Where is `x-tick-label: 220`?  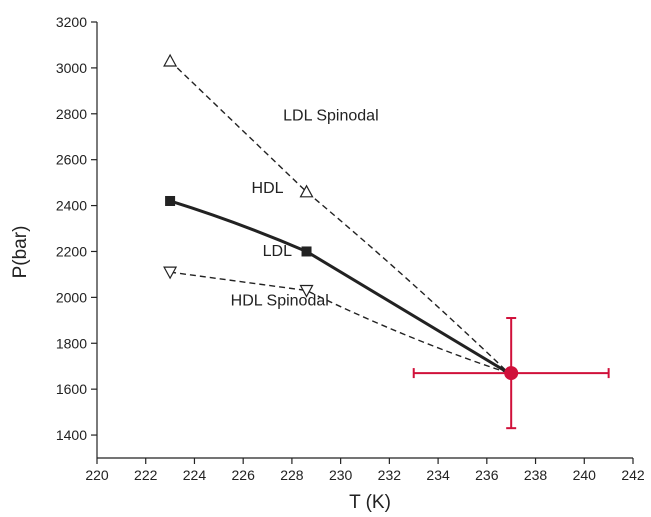 x-tick-label: 220 is located at coordinates (97, 475).